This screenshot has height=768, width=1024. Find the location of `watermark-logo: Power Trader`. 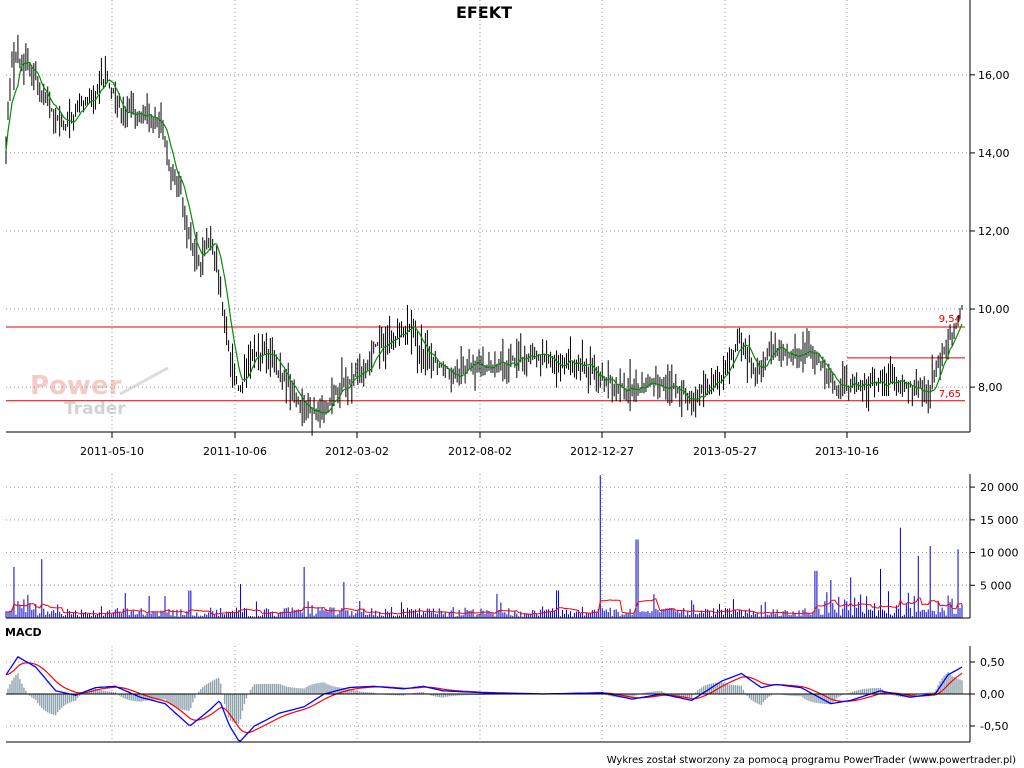

watermark-logo: Power Trader is located at coordinates (99, 392).